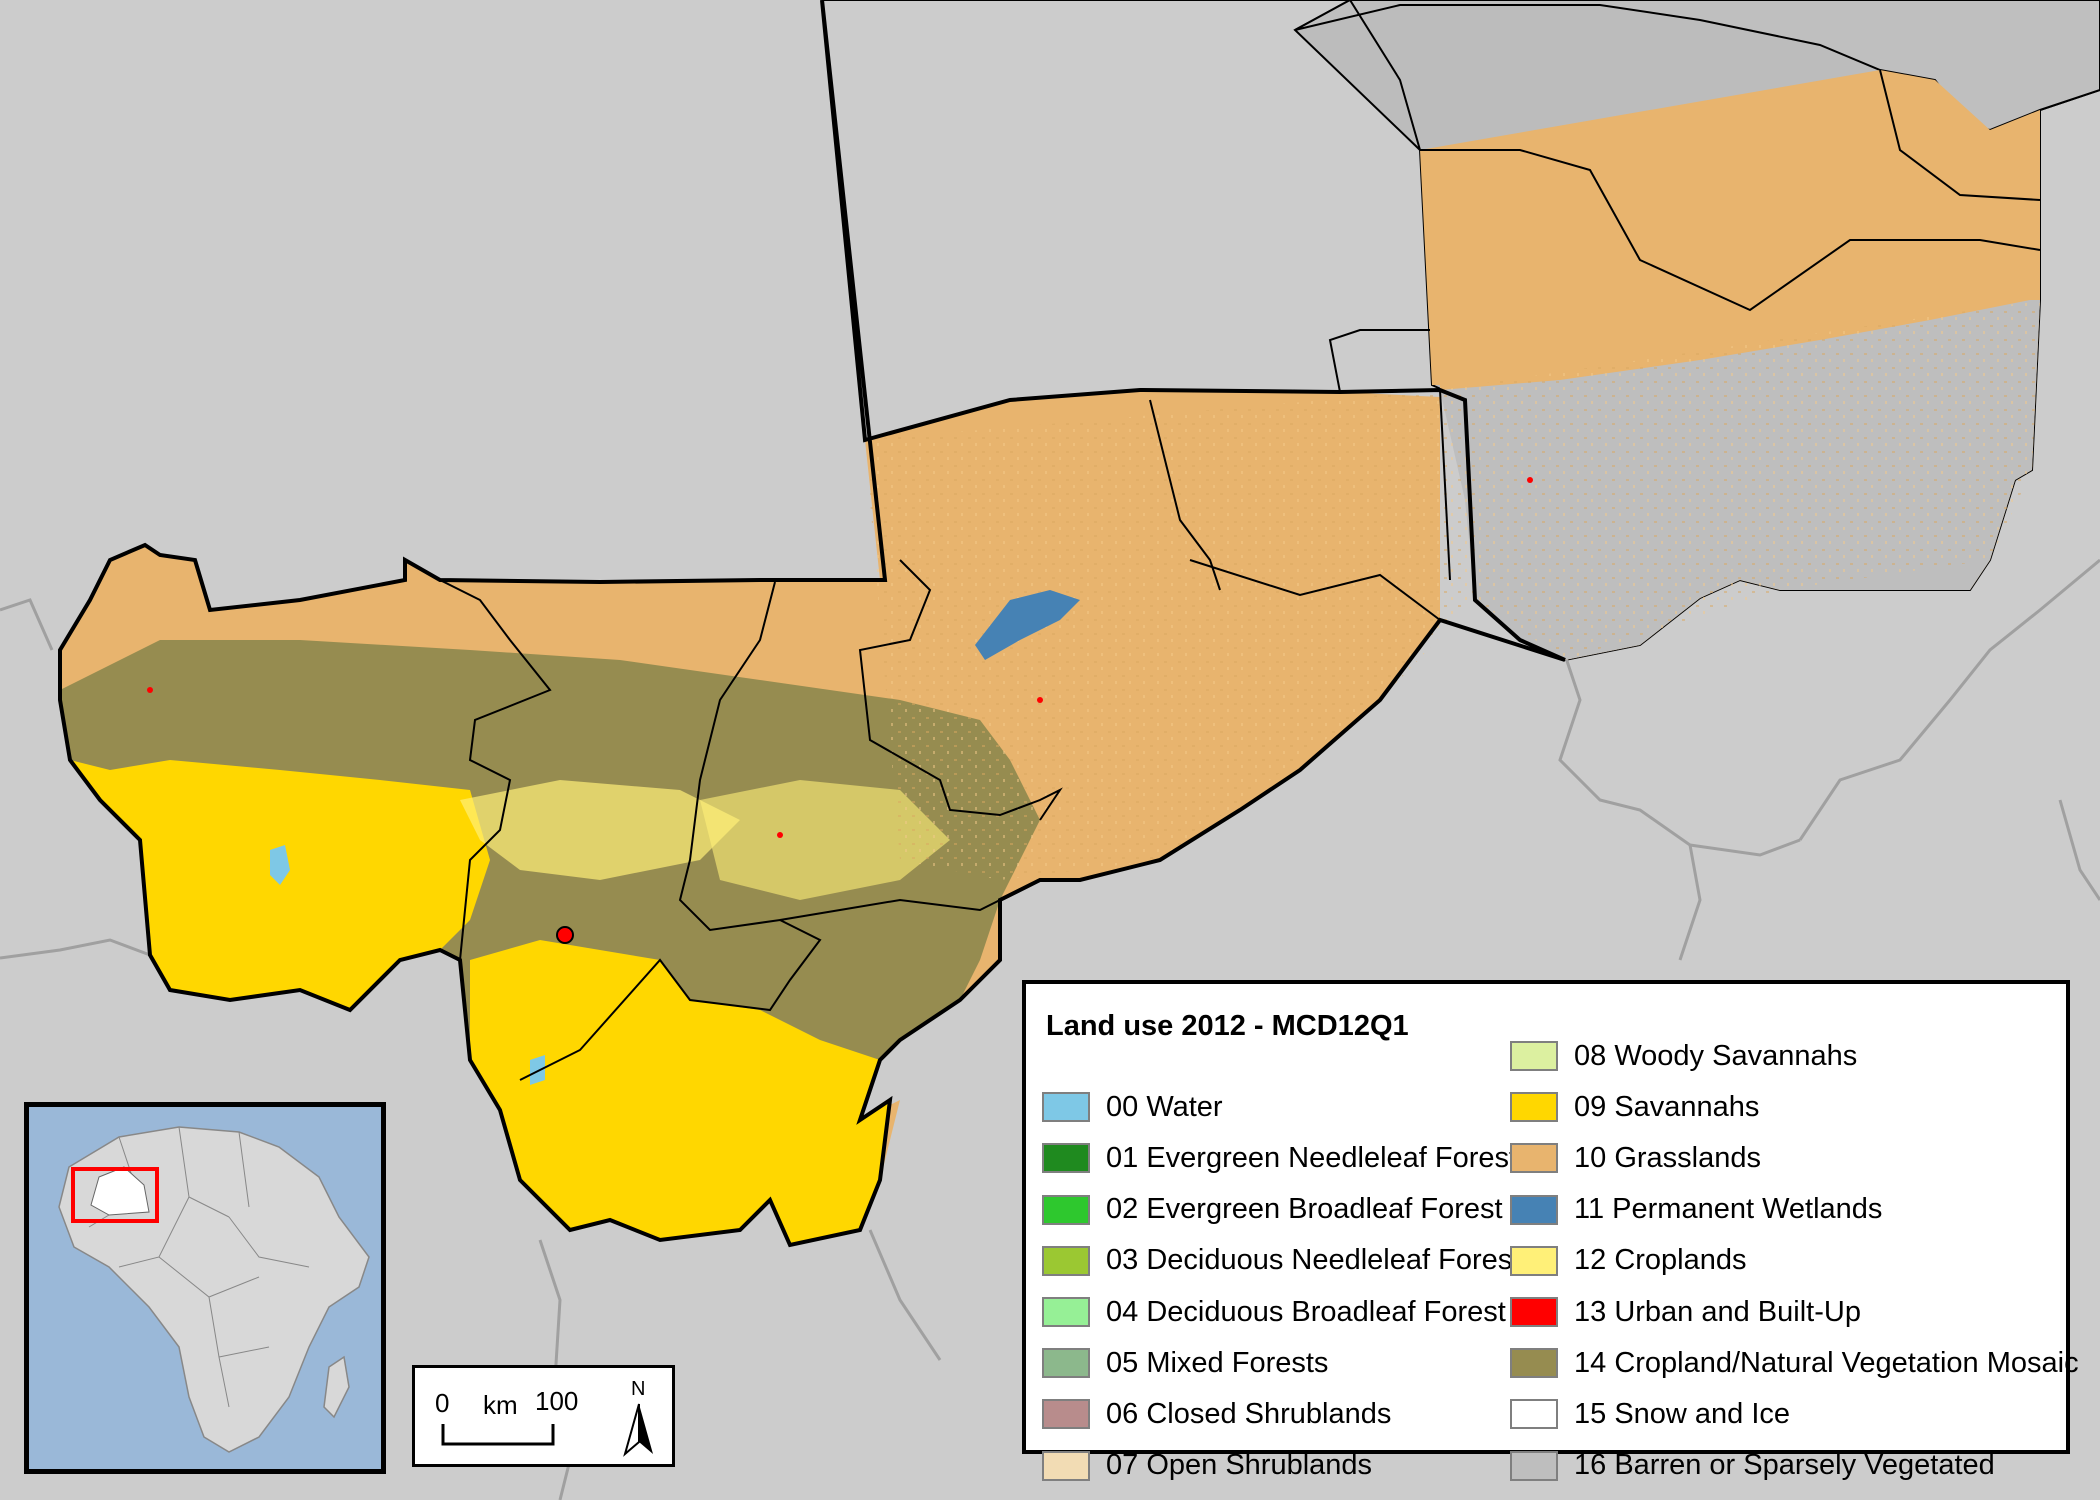  What do you see at coordinates (498, 1435) in the screenshot?
I see `scale-line` at bounding box center [498, 1435].